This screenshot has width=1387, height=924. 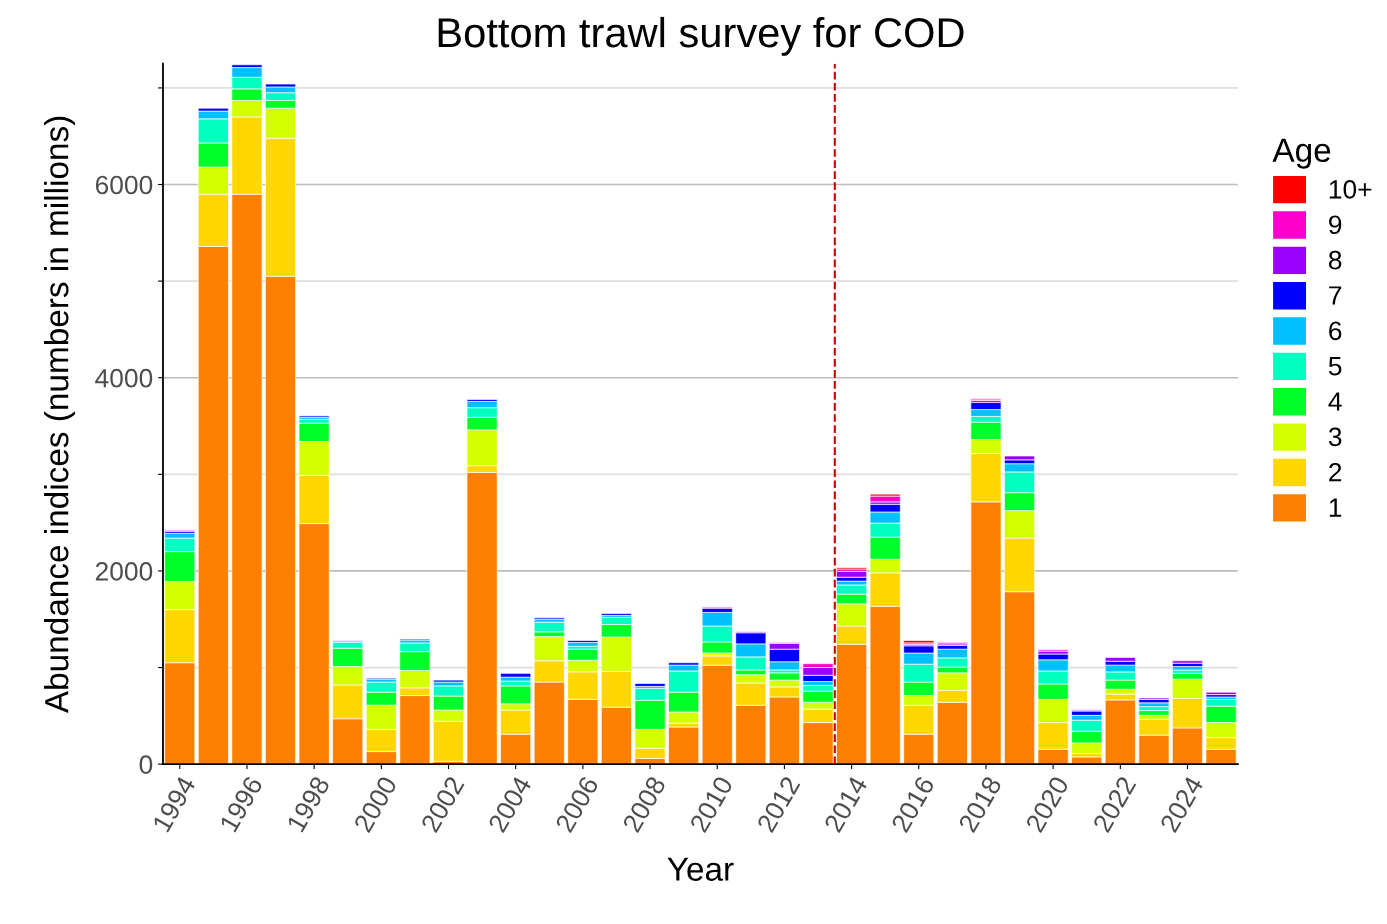 What do you see at coordinates (1335, 437) in the screenshot?
I see `legend-label: 3` at bounding box center [1335, 437].